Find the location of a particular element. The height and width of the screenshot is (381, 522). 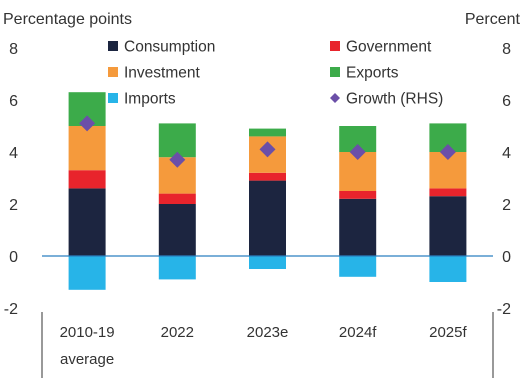

left-tick-6: 6 is located at coordinates (13, 101).